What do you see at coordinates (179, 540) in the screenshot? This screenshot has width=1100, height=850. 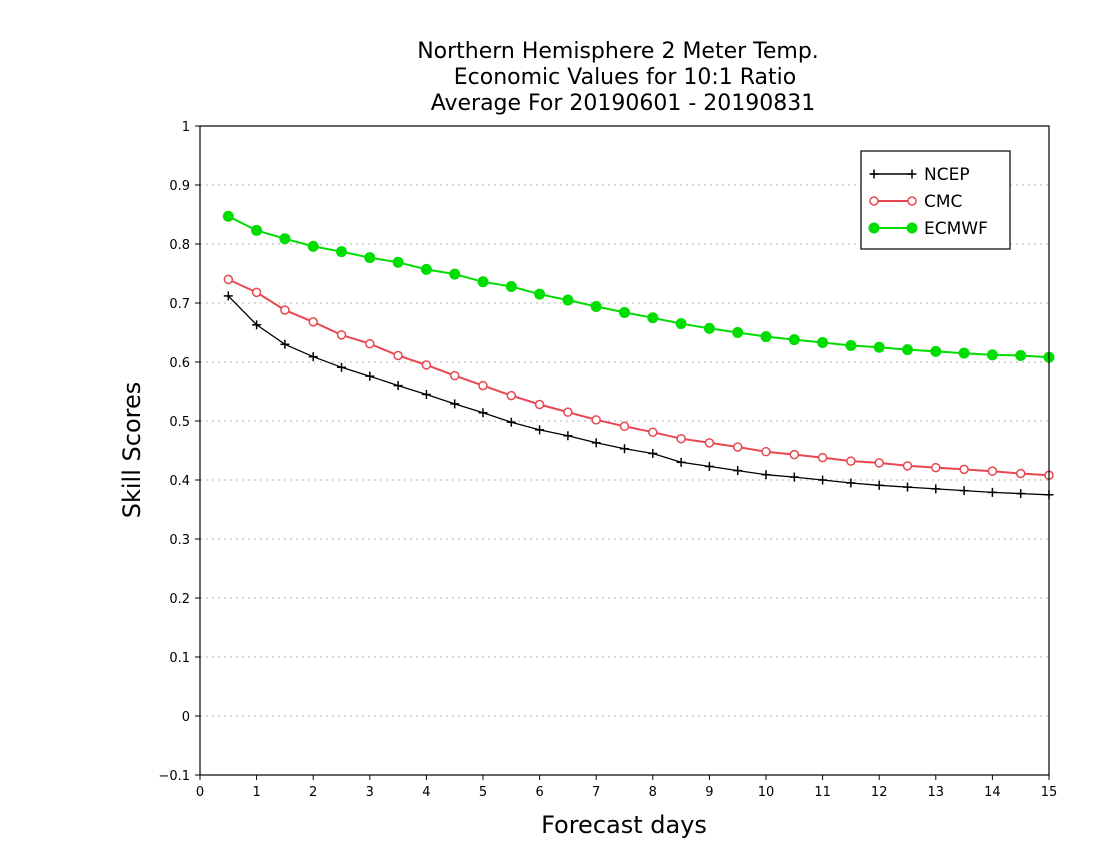 I see `y-tick-label: 0.3` at bounding box center [179, 540].